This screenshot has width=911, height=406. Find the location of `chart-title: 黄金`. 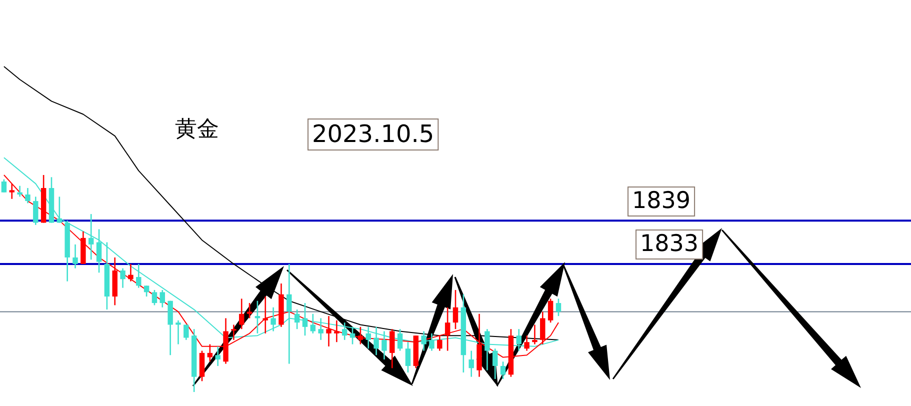

chart-title: 黄金 is located at coordinates (197, 129).